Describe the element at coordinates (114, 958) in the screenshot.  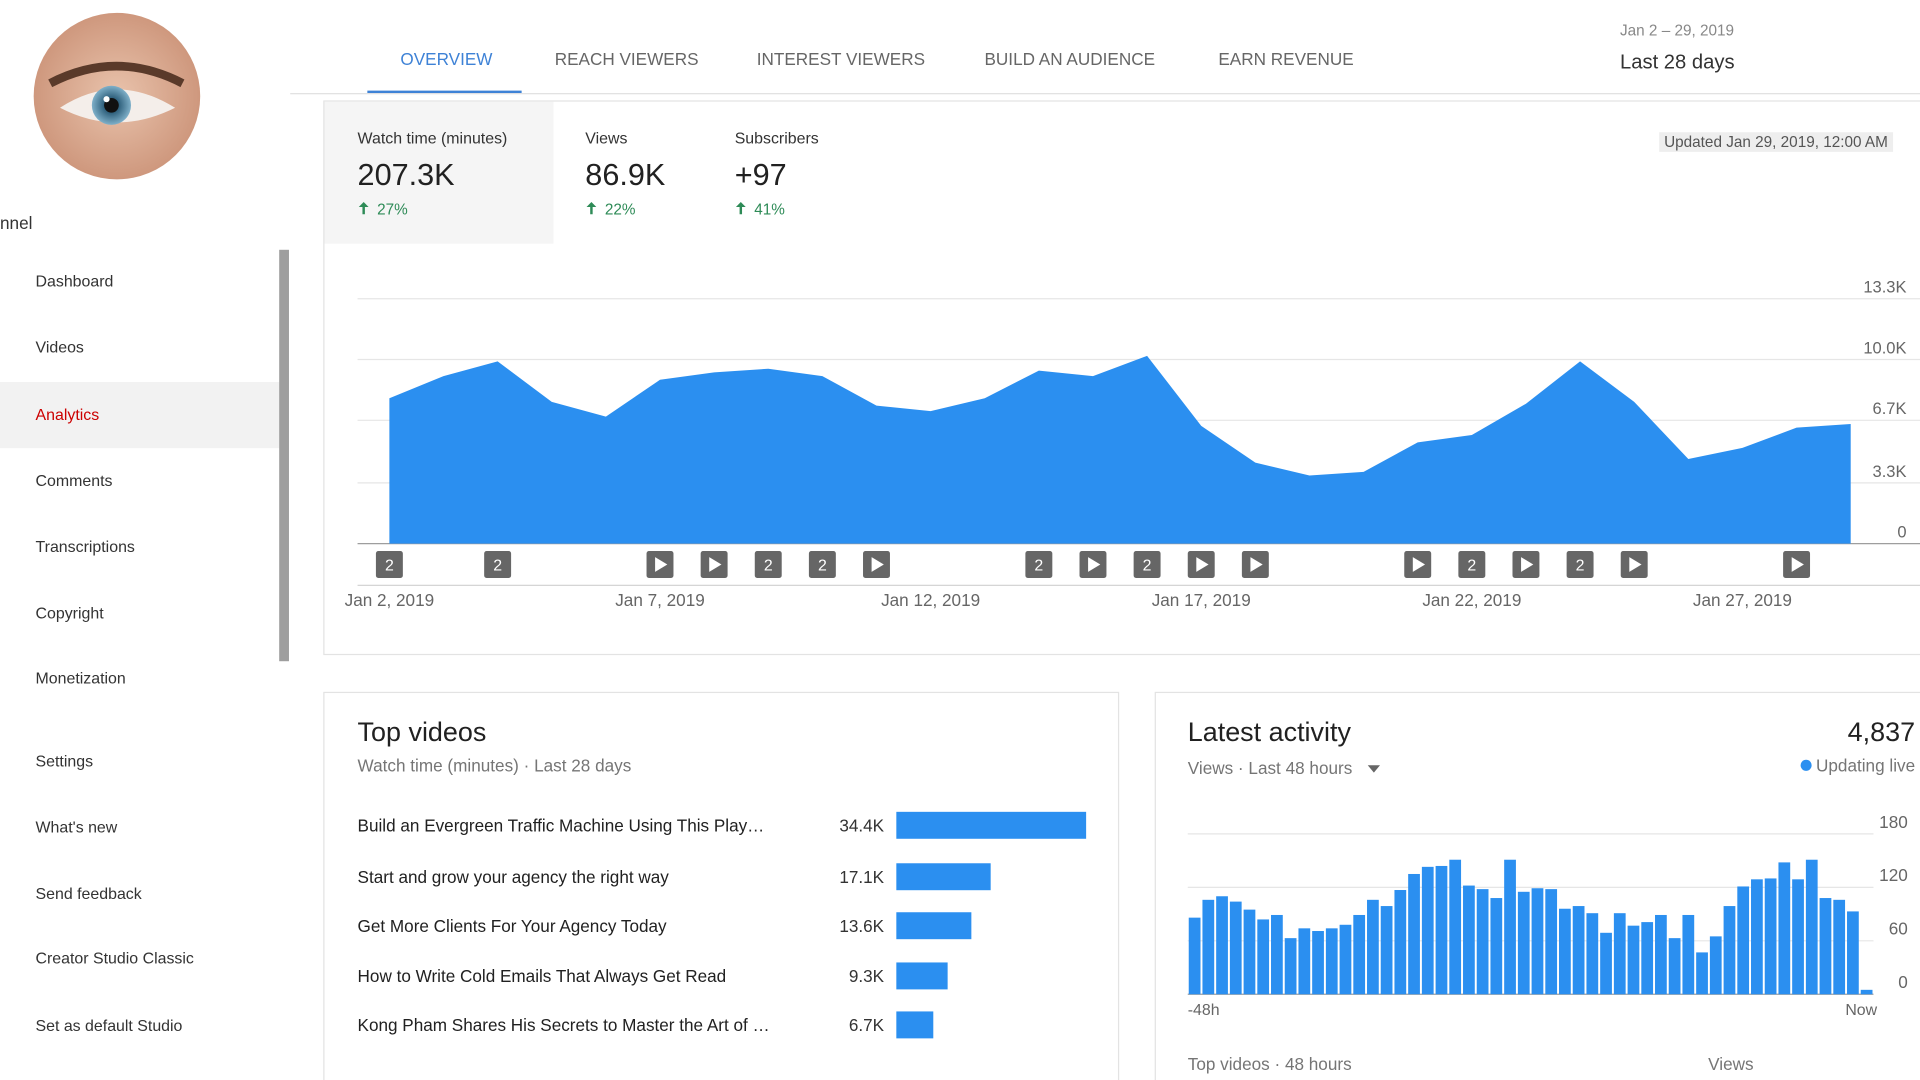
I see `sidebar-item: Creator Studio Classic` at that location.